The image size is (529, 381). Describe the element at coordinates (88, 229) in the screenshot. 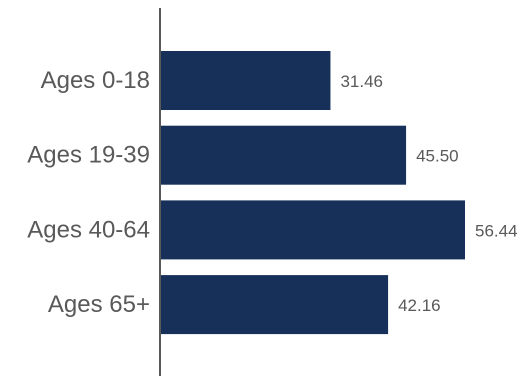

I see `category-label: Ages 40-64` at that location.